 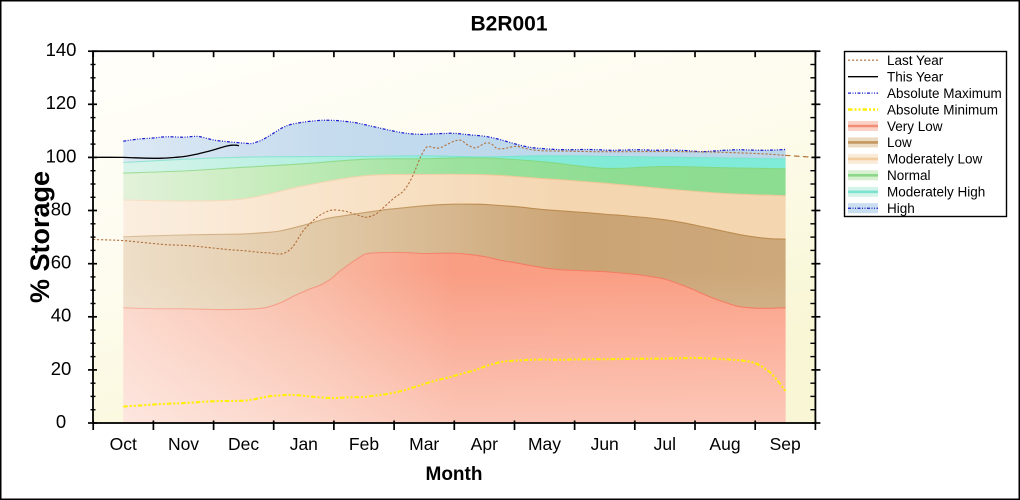 What do you see at coordinates (424, 444) in the screenshot?
I see `svg-text: Mar` at bounding box center [424, 444].